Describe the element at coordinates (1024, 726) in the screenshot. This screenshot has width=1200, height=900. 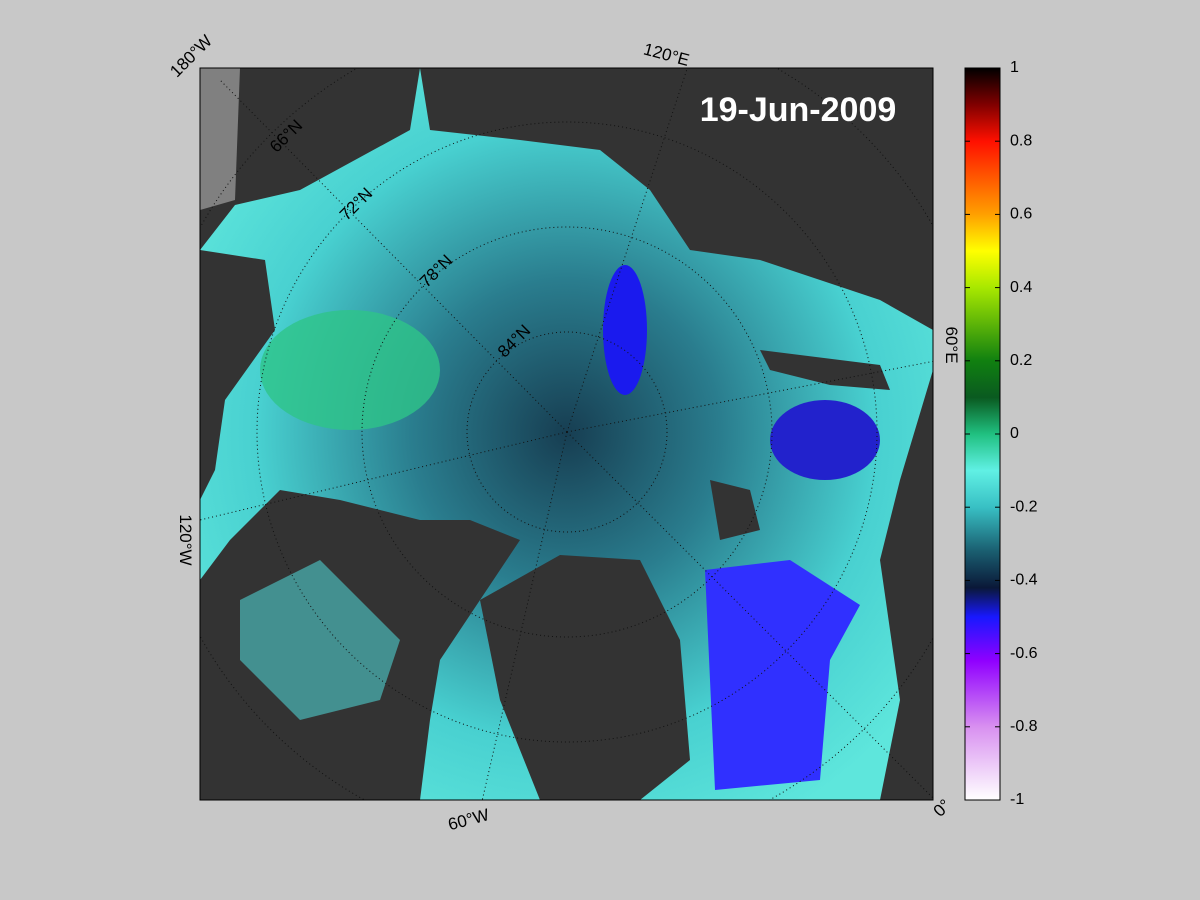
I see `colorbar-tick-label: -0.8` at that location.